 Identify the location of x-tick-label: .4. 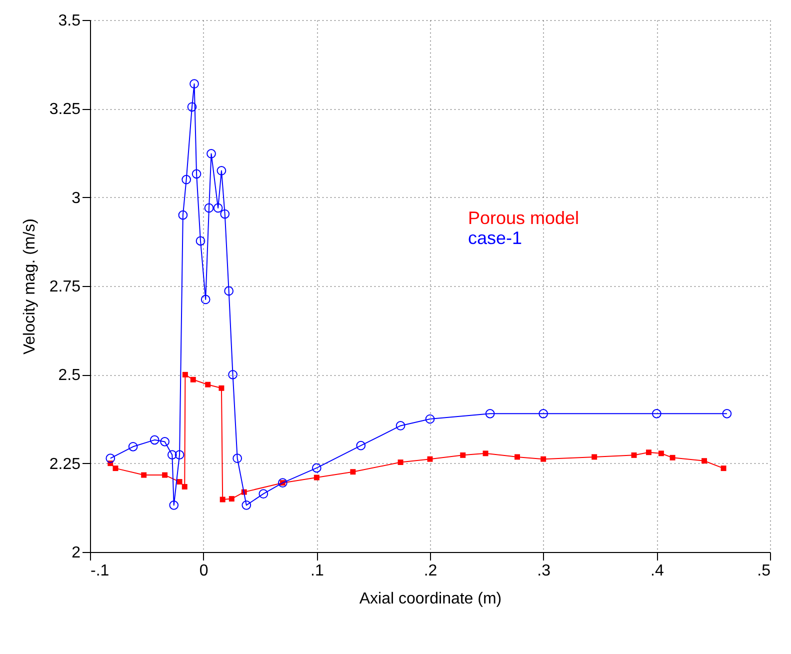
(657, 571).